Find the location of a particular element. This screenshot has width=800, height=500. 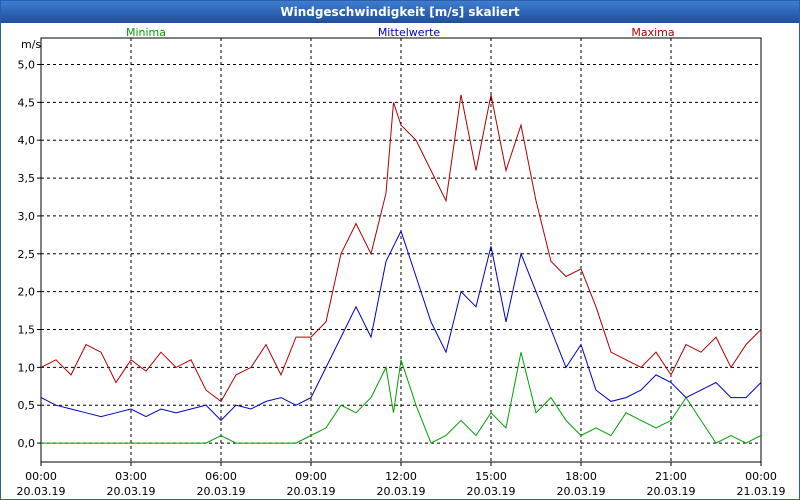

y-tick-label: 4,5 is located at coordinates (27, 102).